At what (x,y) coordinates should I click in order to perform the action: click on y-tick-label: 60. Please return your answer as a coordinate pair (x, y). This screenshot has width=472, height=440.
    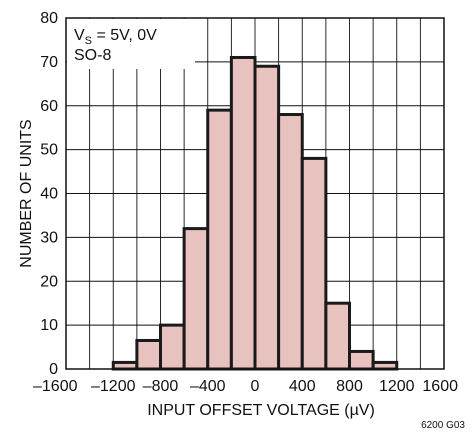
    Looking at the image, I should click on (49, 106).